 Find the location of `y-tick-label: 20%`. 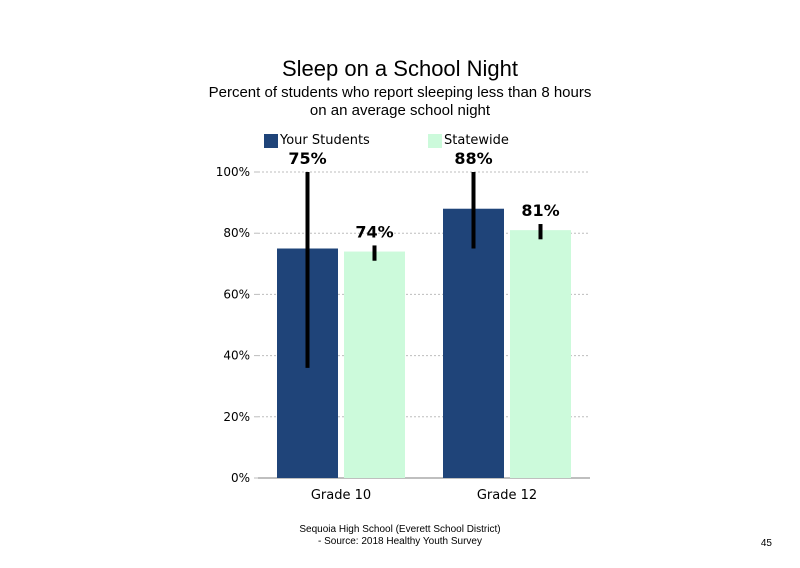

y-tick-label: 20% is located at coordinates (236, 417).